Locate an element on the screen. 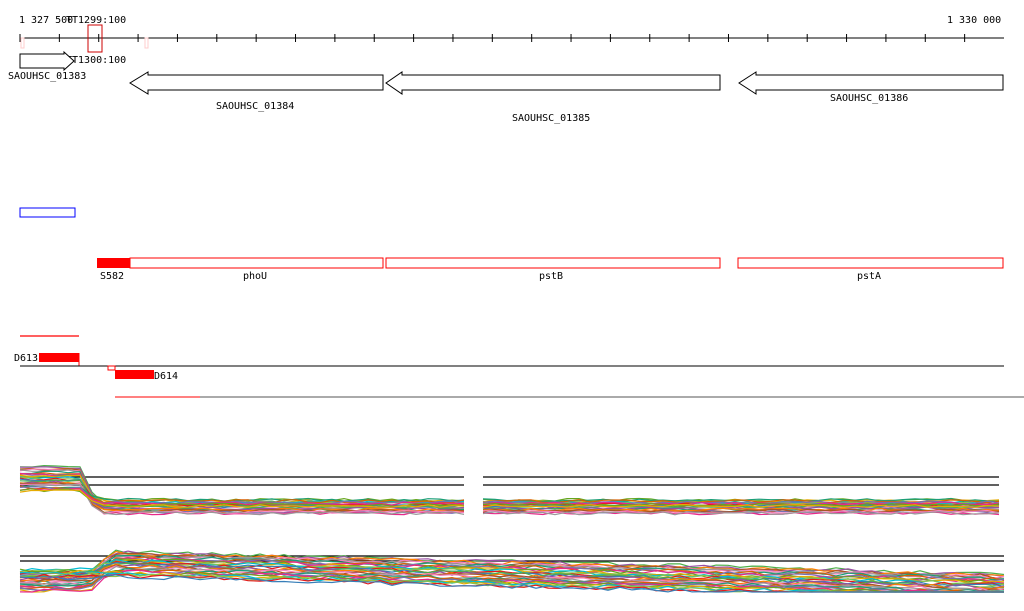  ruler-start-label: 1 327 500 is located at coordinates (46, 20).